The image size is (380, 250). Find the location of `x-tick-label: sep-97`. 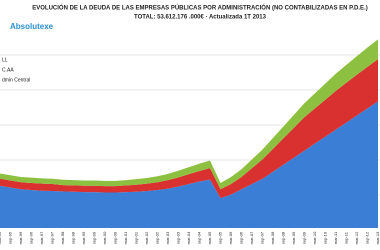

x-tick-label: sep-97 is located at coordinates (52, 237).